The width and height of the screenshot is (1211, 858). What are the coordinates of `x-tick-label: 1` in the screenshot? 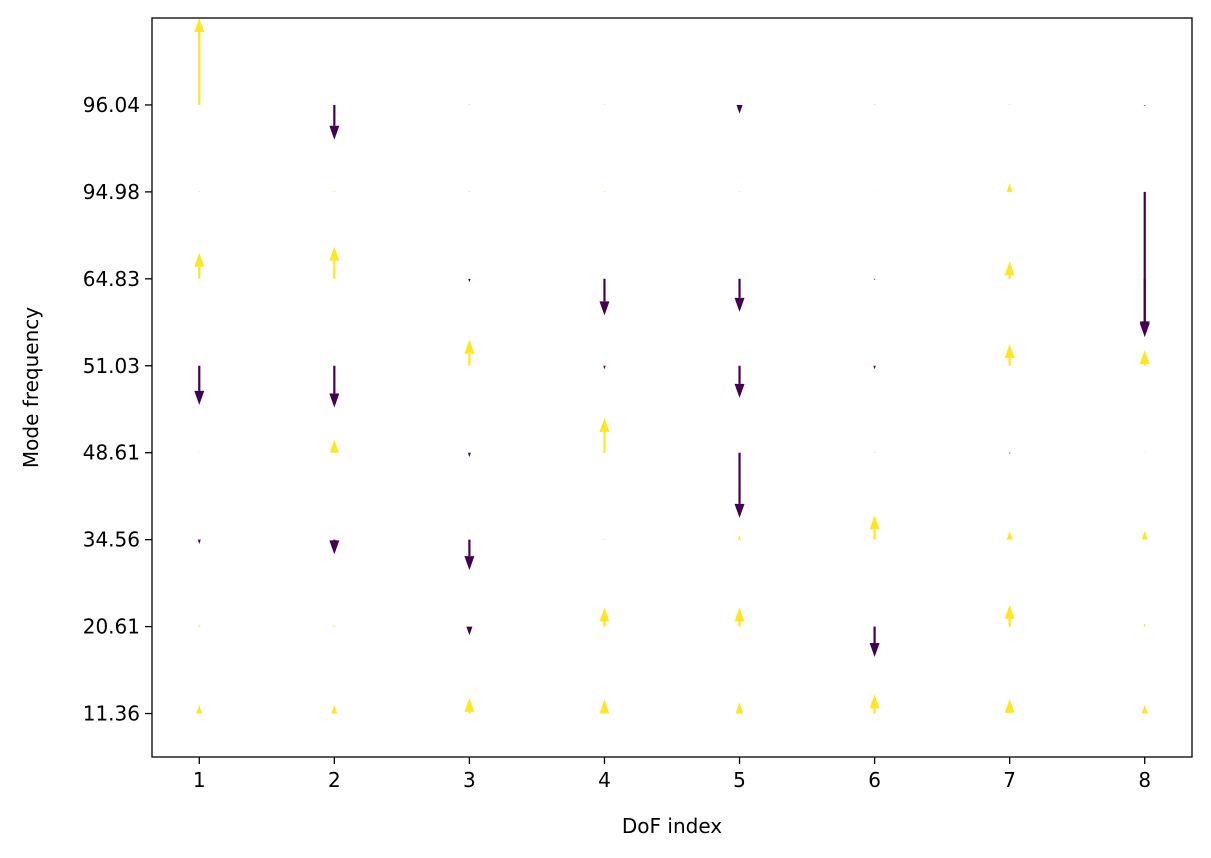 It's located at (199, 780).